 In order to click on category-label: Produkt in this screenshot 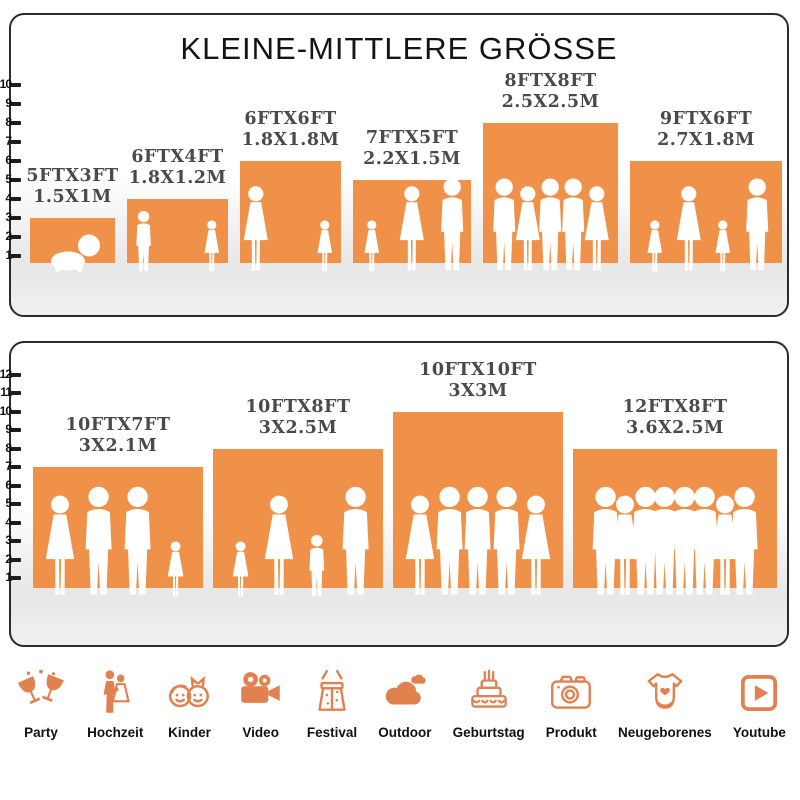, I will do `click(571, 732)`.